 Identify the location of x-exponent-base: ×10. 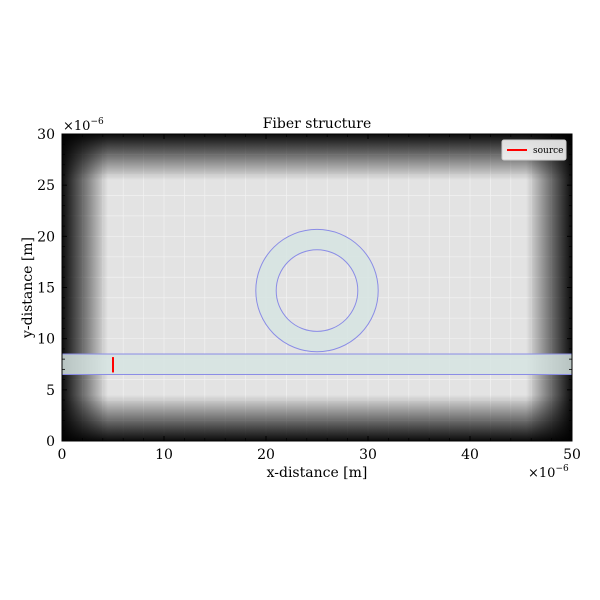
(541, 473).